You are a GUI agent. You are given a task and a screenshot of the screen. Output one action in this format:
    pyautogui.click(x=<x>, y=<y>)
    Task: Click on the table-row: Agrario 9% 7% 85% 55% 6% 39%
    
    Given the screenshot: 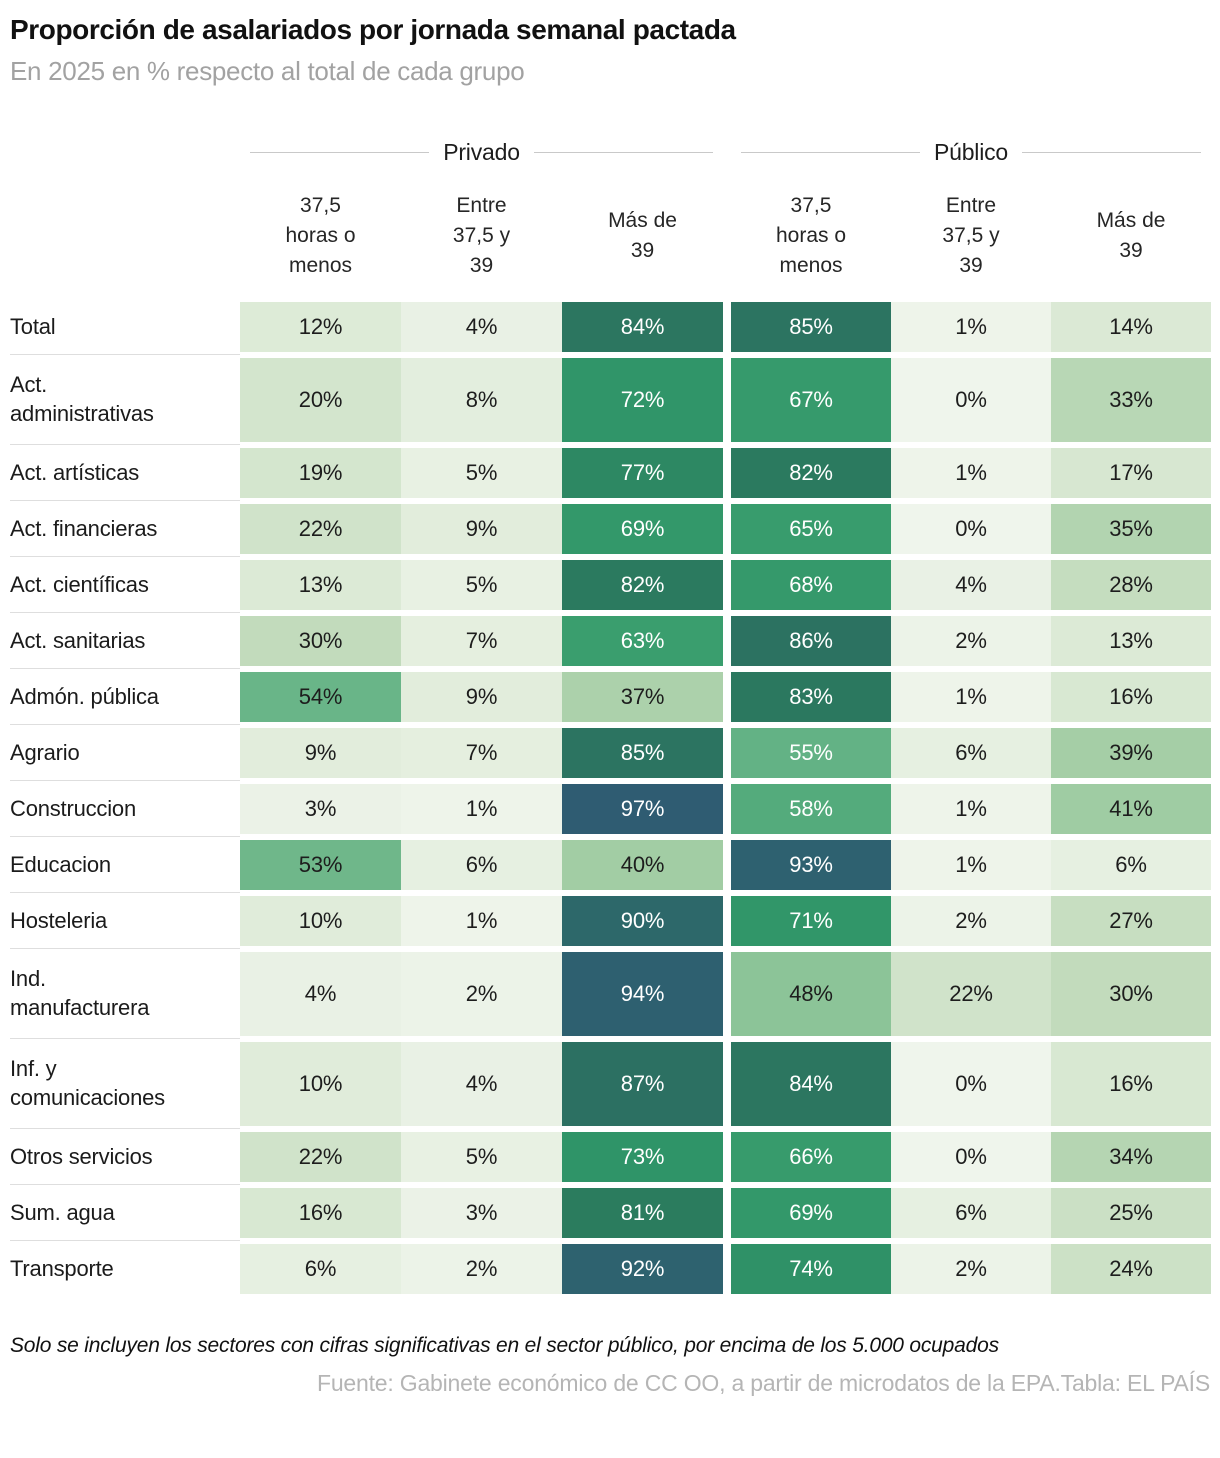 What is the action you would take?
    pyautogui.click(x=610, y=751)
    